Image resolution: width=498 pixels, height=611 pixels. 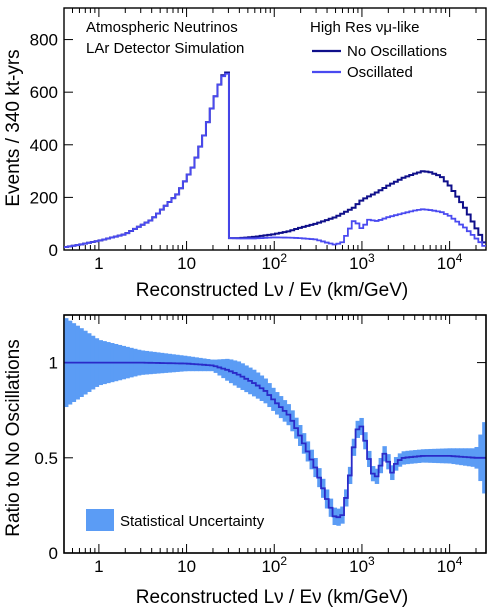 What do you see at coordinates (397, 51) in the screenshot?
I see `legend-label: No Oscillations` at bounding box center [397, 51].